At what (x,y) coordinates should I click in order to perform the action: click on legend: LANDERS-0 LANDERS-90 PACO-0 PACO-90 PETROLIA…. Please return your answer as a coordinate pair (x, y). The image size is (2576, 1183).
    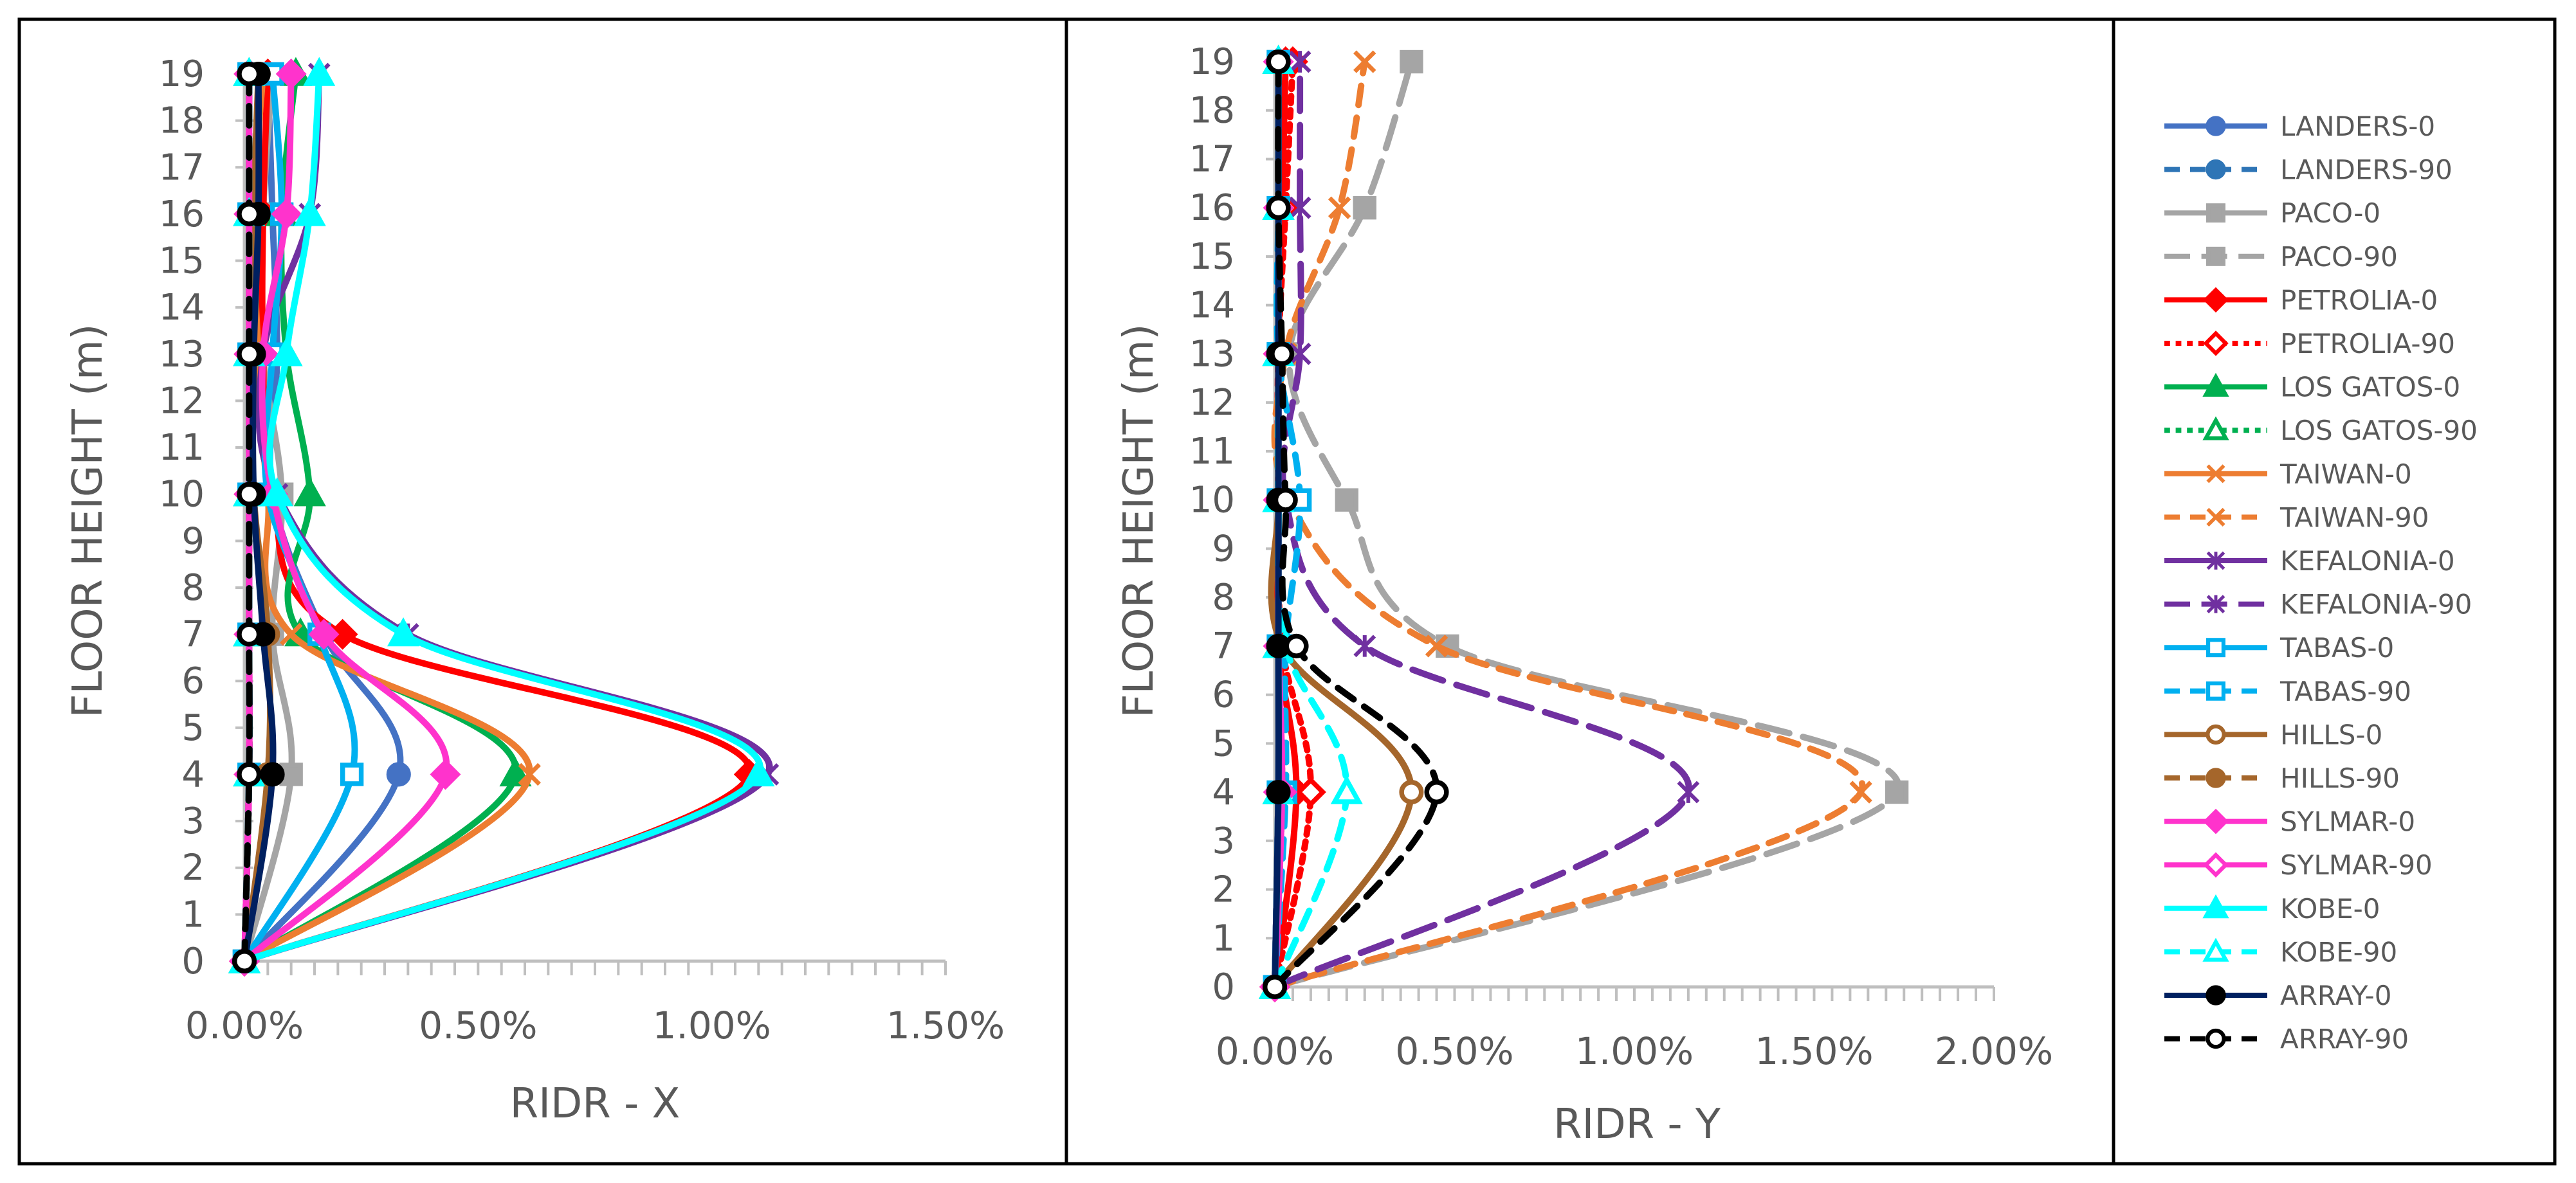
    Looking at the image, I should click on (2321, 583).